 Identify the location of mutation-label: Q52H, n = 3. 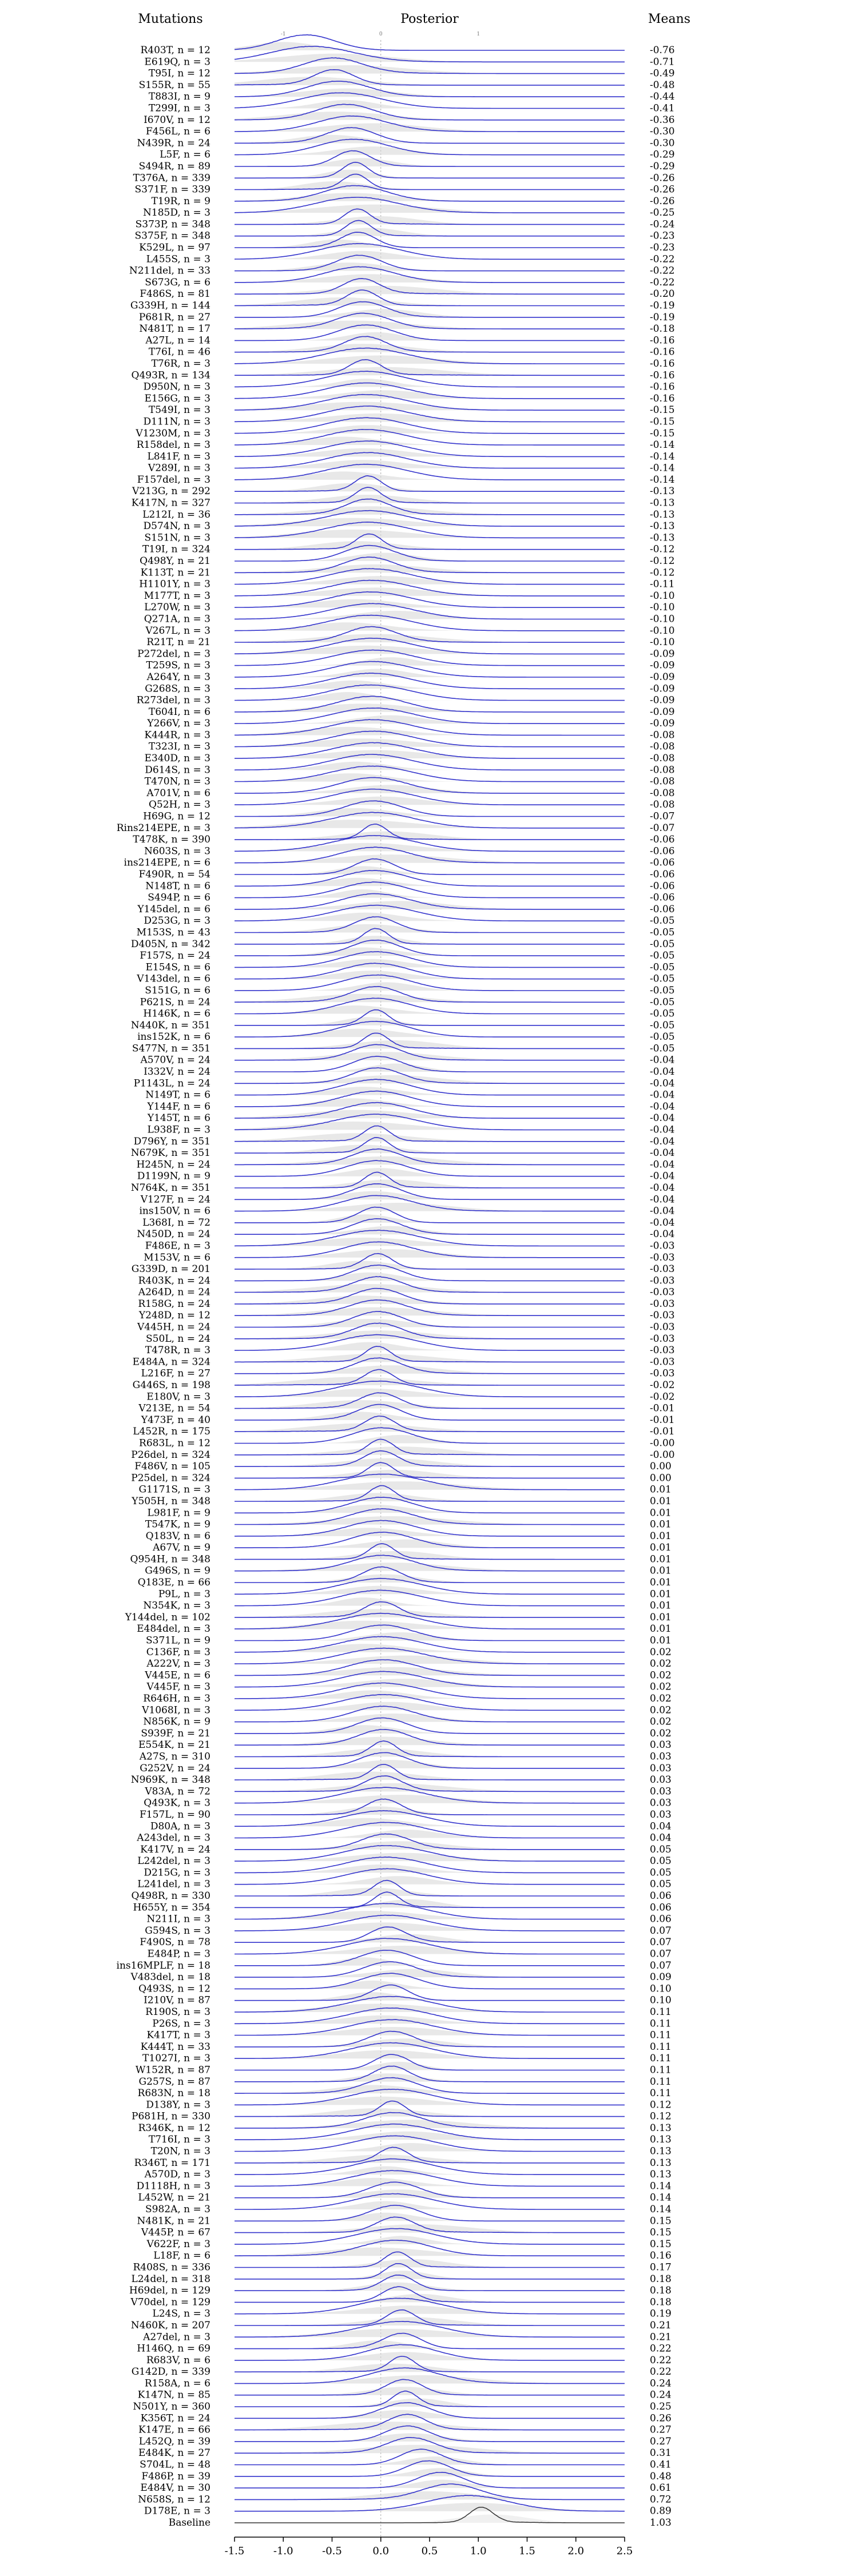
(179, 804).